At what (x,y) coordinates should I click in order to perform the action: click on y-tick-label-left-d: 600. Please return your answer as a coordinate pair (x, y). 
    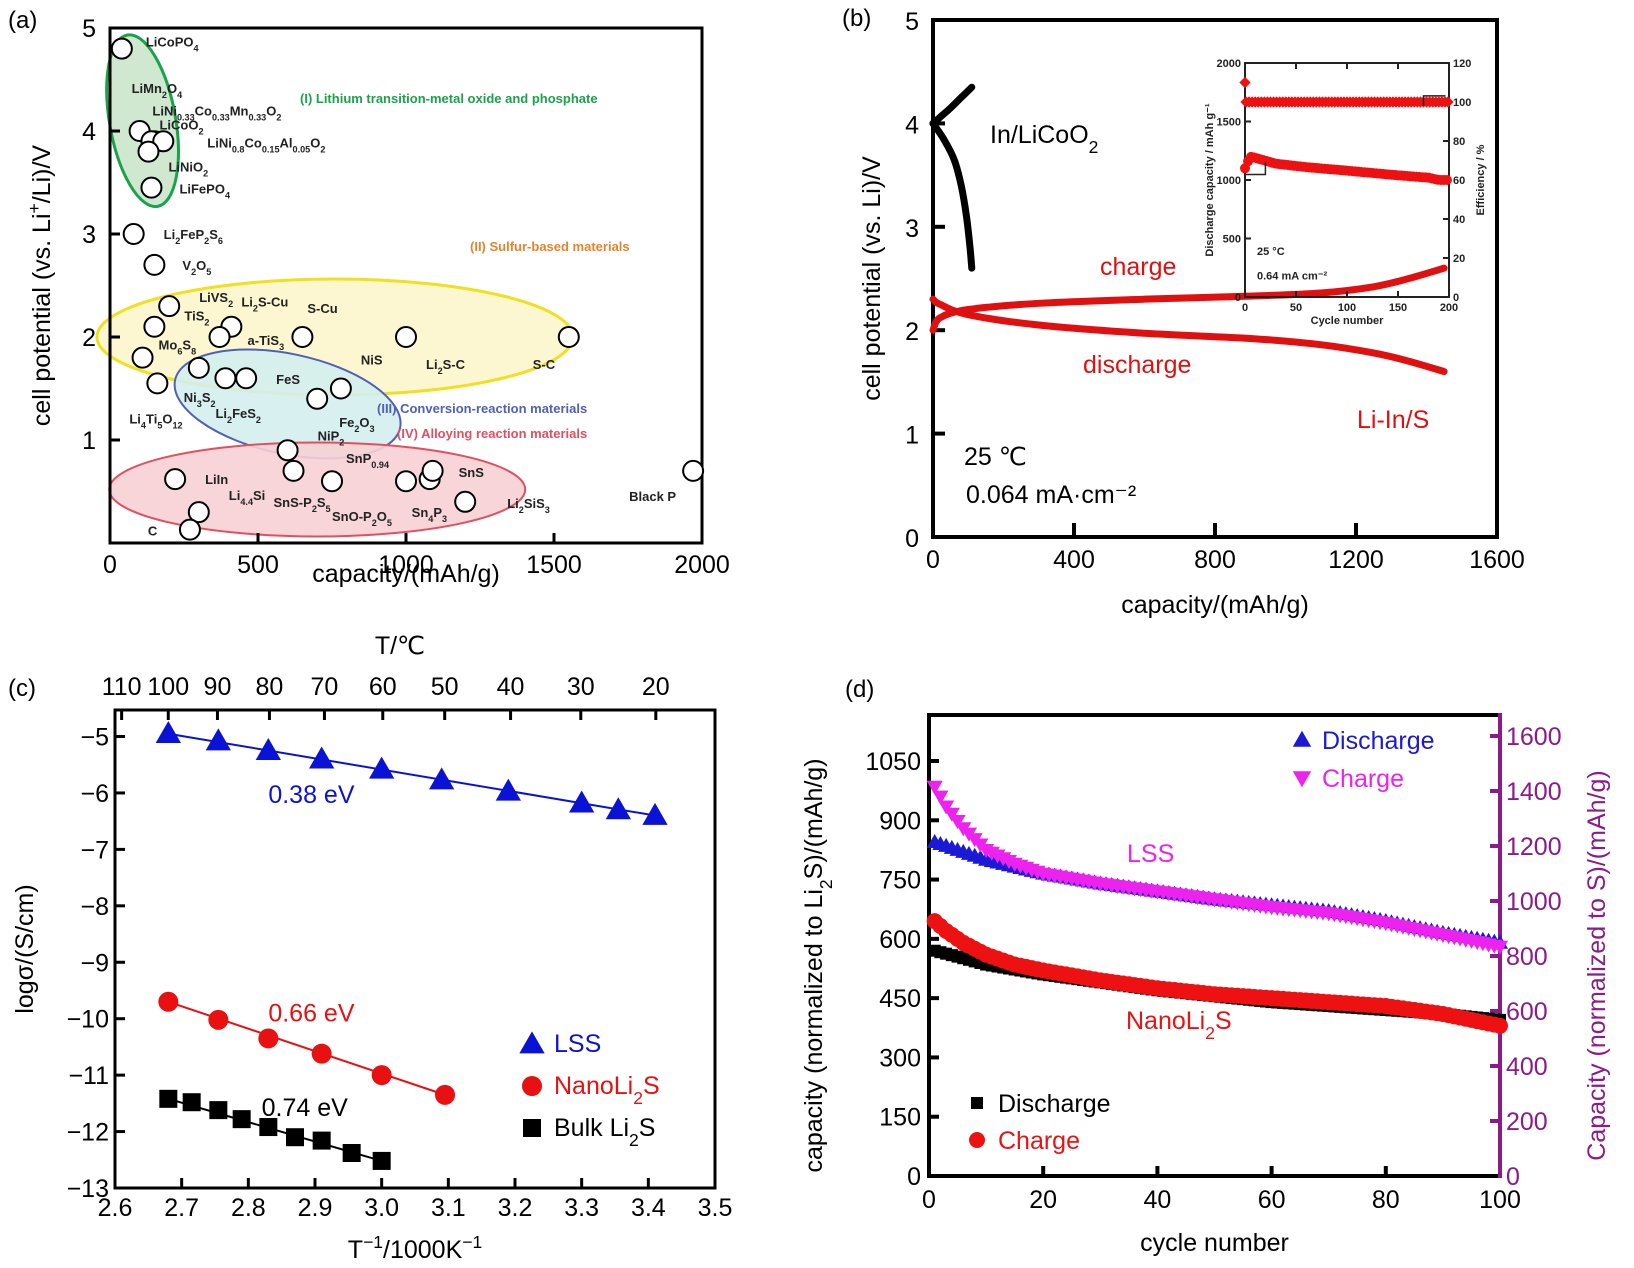
    Looking at the image, I should click on (900, 940).